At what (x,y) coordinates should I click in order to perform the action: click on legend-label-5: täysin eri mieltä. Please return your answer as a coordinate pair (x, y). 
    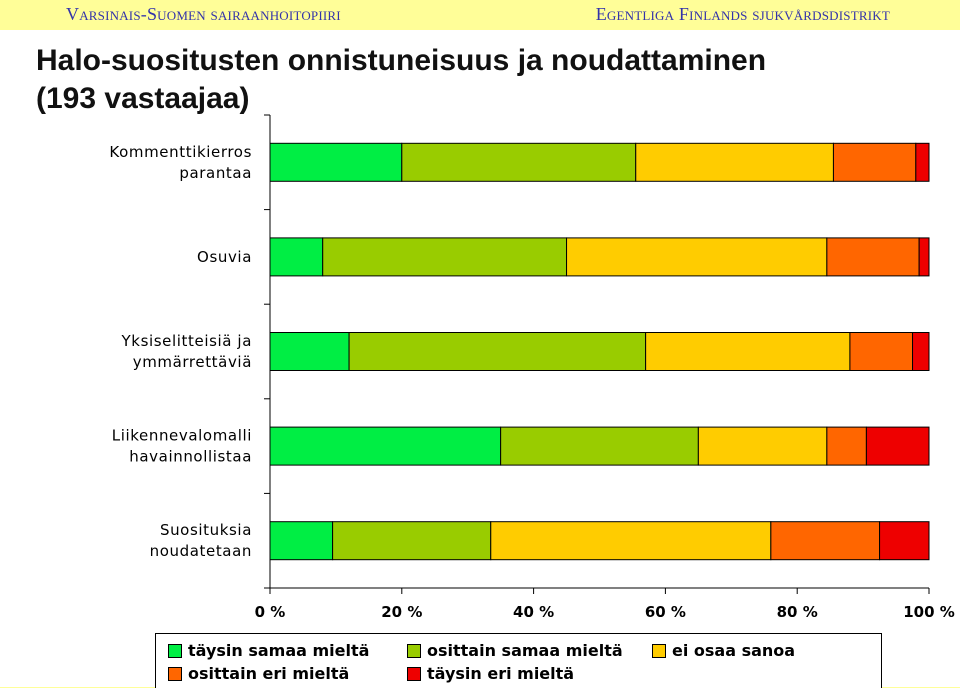
    Looking at the image, I should click on (501, 673).